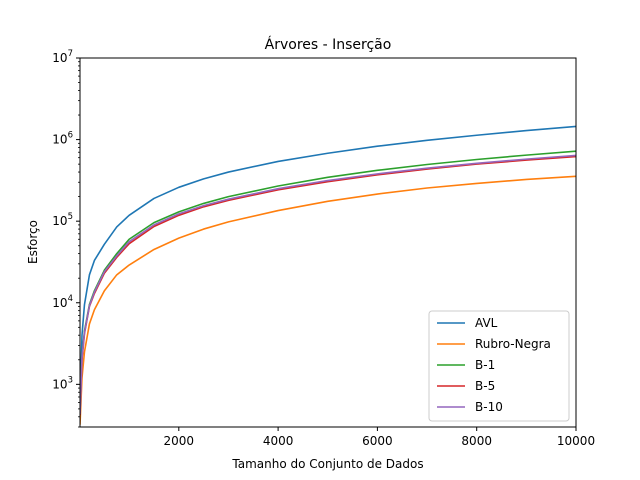  I want to click on y-tick-label: 10⁶, so click(62, 139).